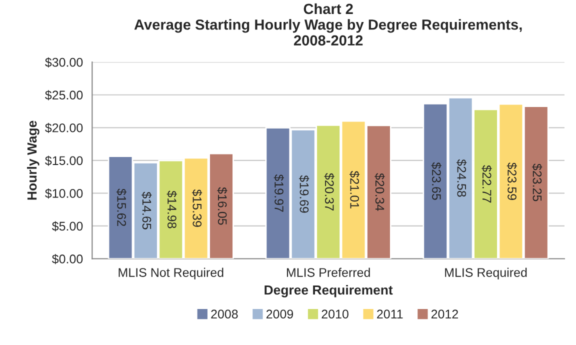 This screenshot has width=576, height=345. I want to click on chart-title: Chart 2 Average Starting Hourly Wage by Degree Requirements, 2008-2012, so click(328, 24).